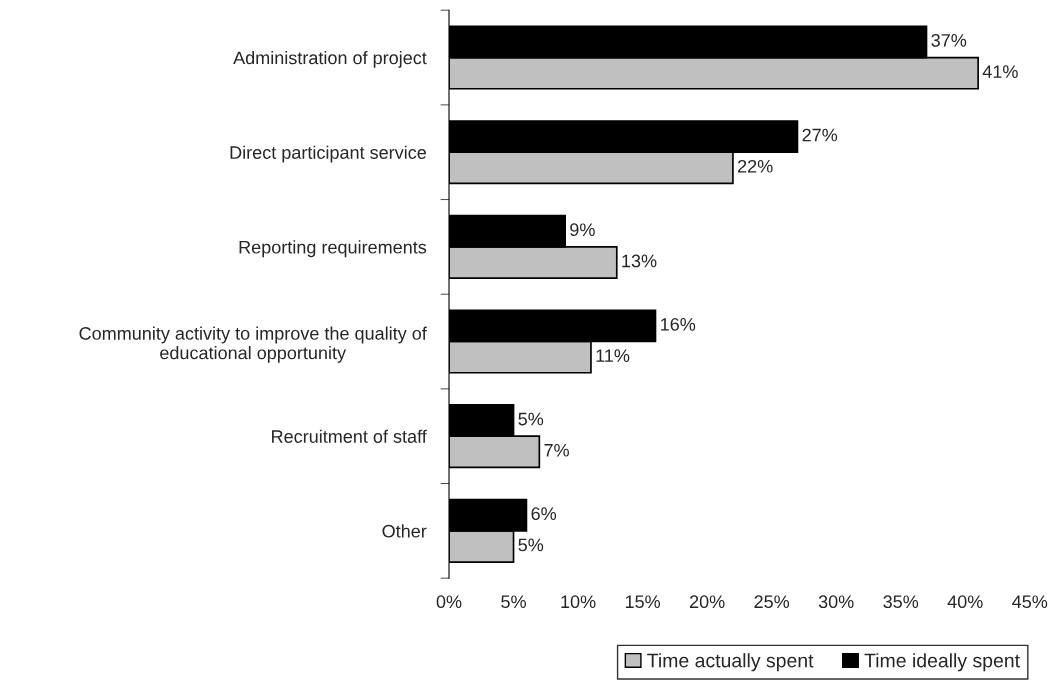 Image resolution: width=1054 pixels, height=681 pixels. Describe the element at coordinates (643, 602) in the screenshot. I see `x-tick-label: 15%` at that location.